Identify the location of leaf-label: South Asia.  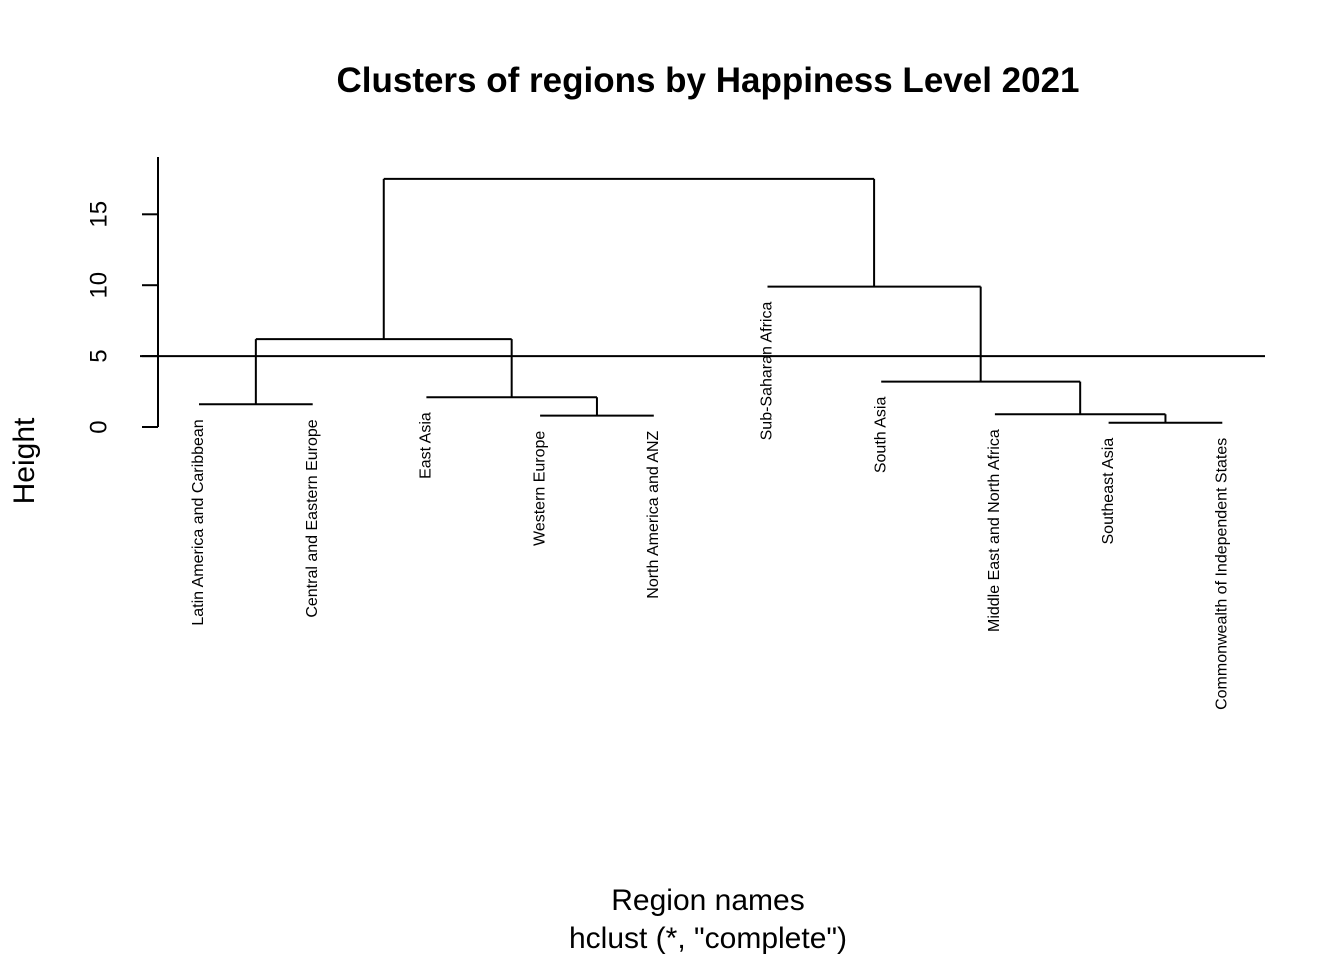
(880, 435).